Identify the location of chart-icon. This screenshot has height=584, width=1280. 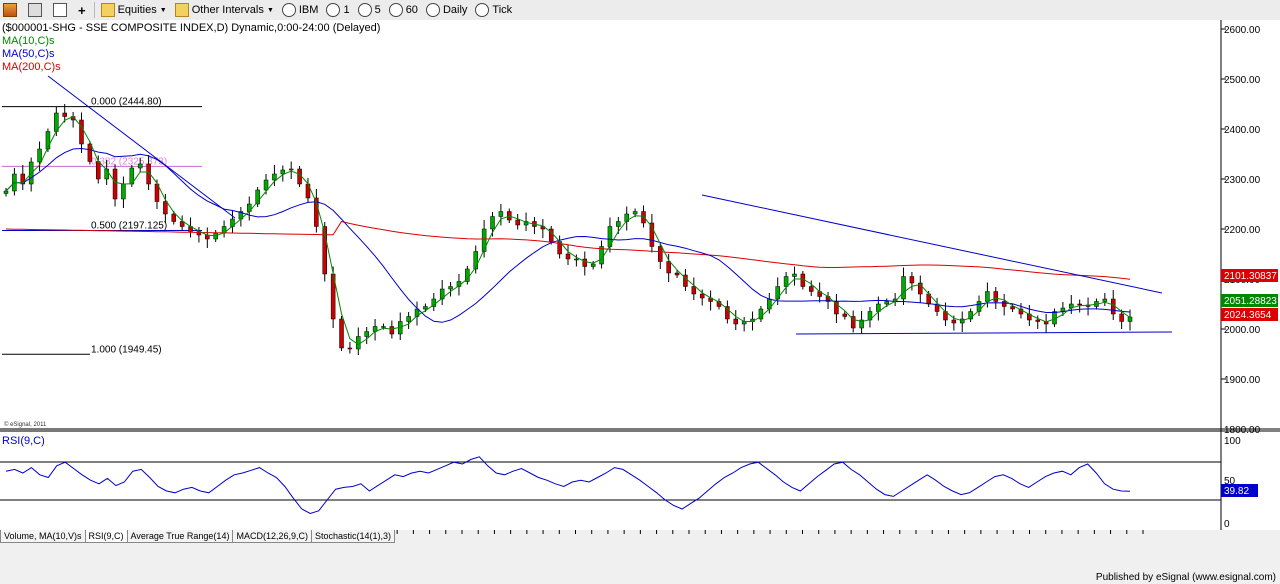
(11, 10).